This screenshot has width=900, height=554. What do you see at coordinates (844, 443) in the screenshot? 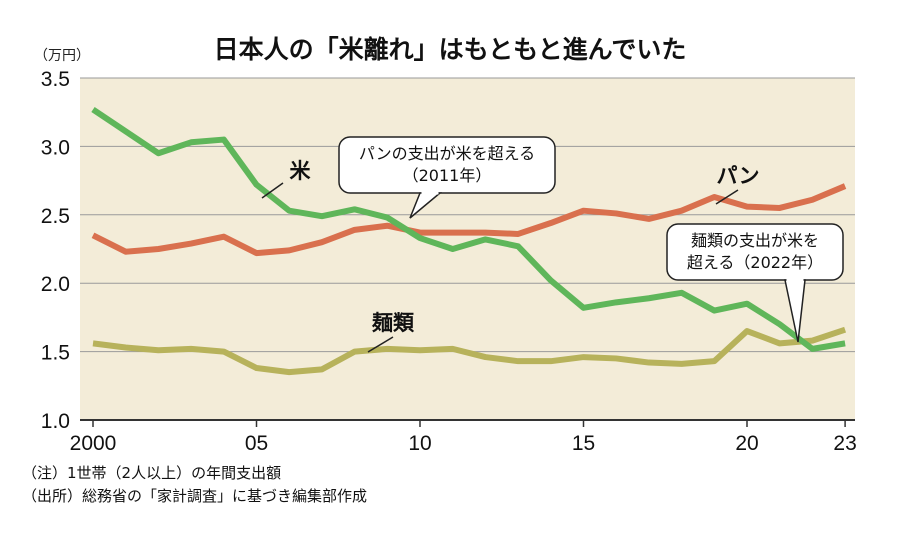
I see `x-tick-label: 23` at bounding box center [844, 443].